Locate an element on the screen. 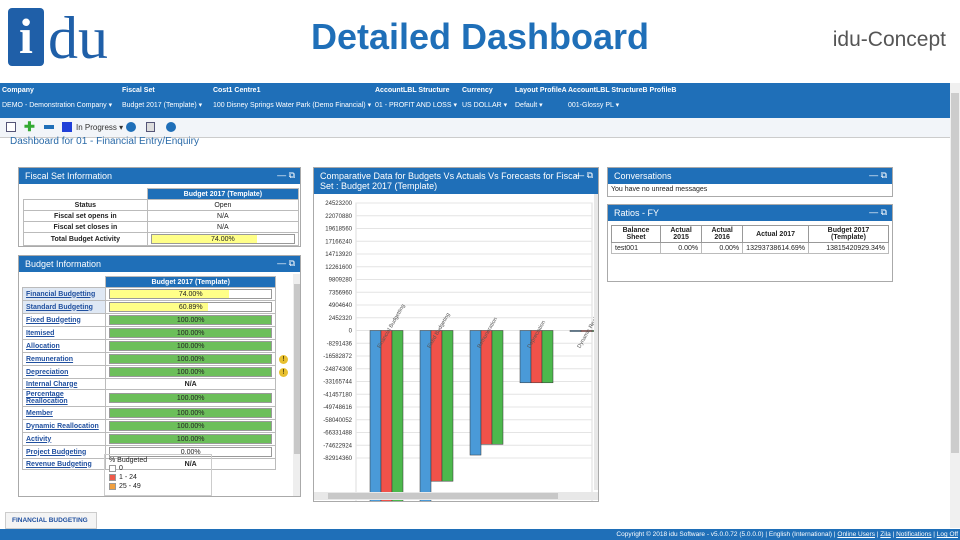 The height and width of the screenshot is (540, 960). column-header: Actual 2015 is located at coordinates (681, 234).